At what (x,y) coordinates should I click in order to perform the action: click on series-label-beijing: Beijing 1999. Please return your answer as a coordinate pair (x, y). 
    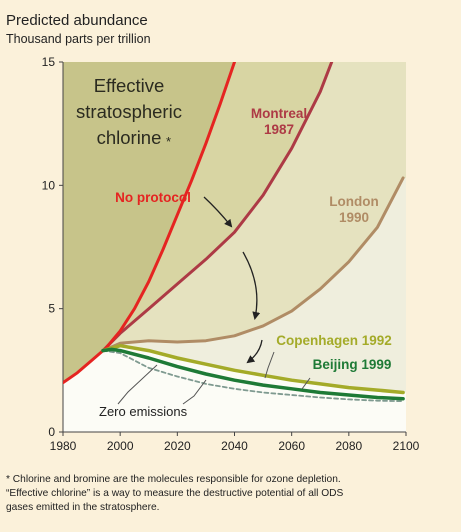
    Looking at the image, I should click on (352, 364).